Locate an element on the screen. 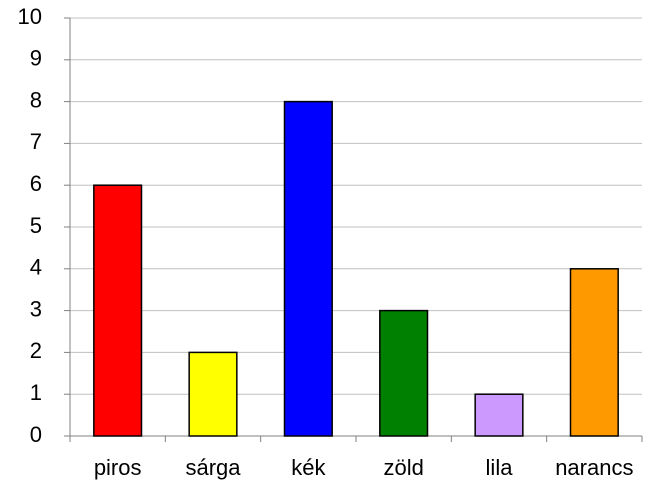  y-tick-label: 0 is located at coordinates (36, 434).